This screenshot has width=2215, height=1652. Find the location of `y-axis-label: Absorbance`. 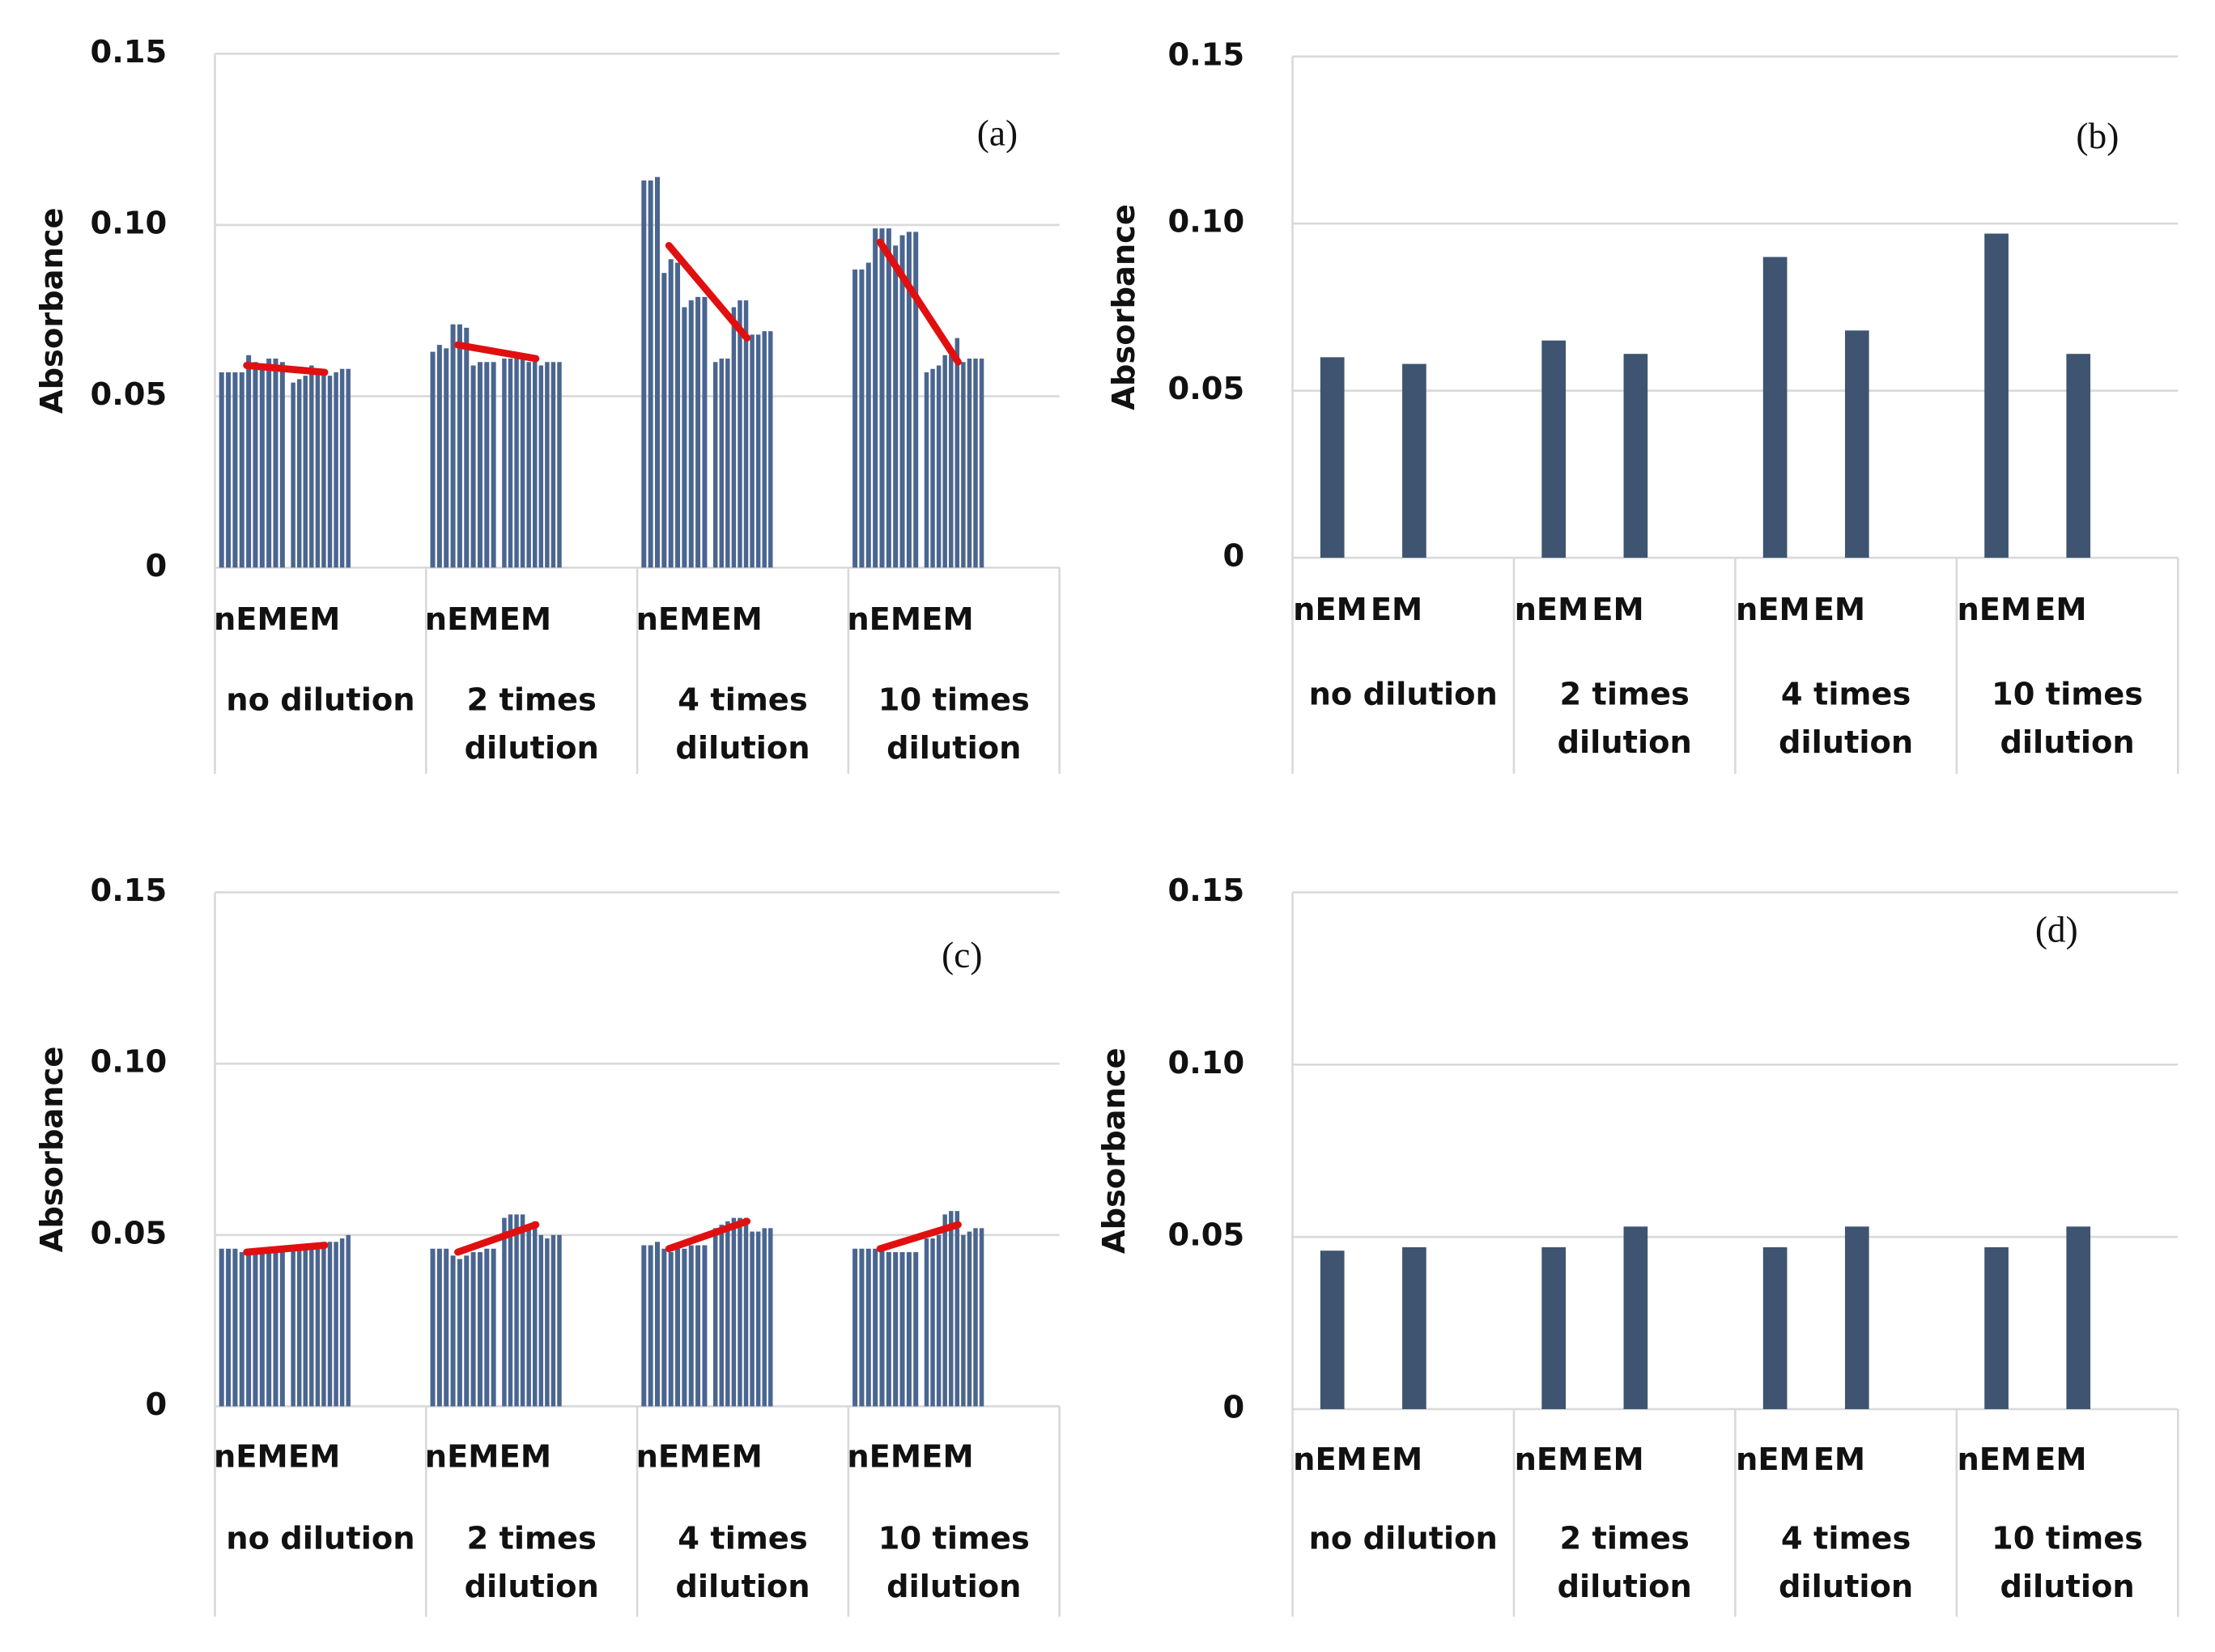

y-axis-label: Absorbance is located at coordinates (1124, 307).